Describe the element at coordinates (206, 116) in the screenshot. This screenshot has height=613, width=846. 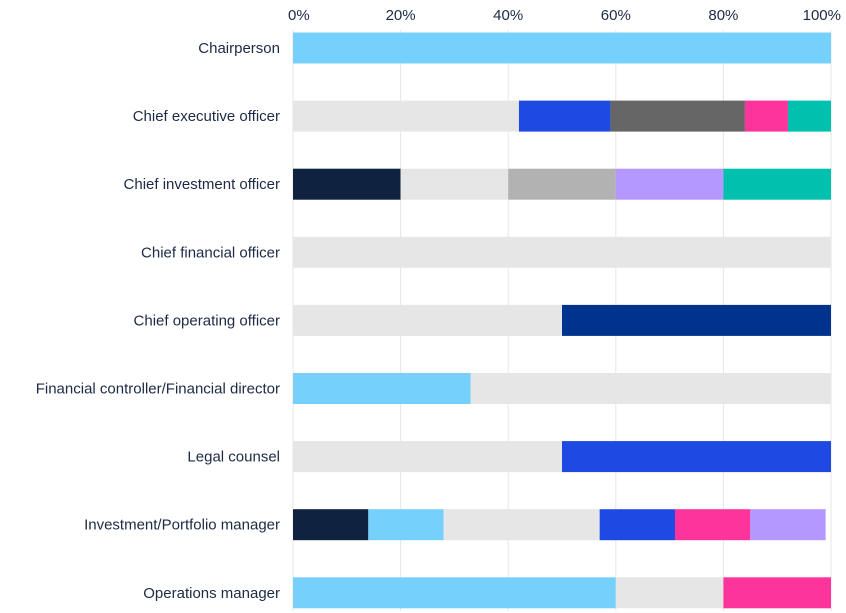
I see `category-label: Chief executive officer` at that location.